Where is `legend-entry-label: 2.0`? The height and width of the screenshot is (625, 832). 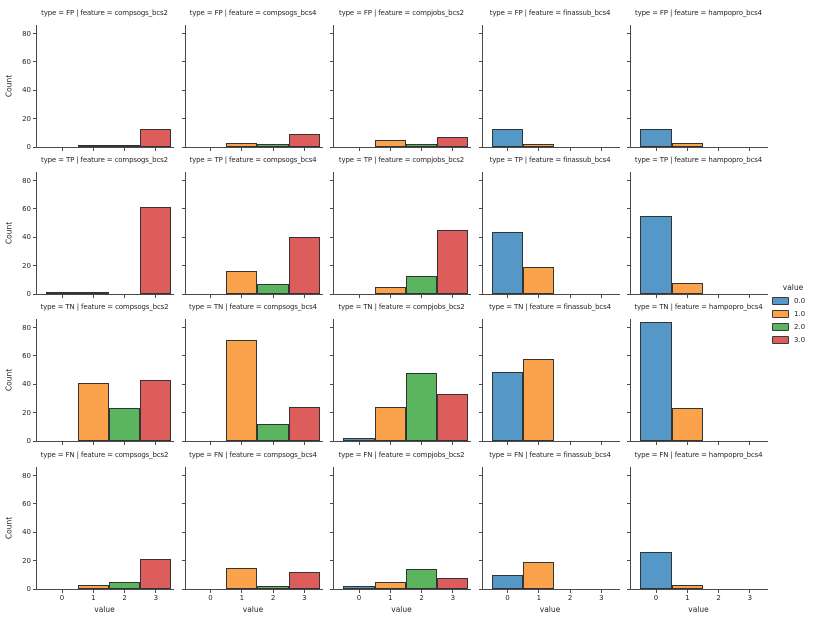 legend-entry-label: 2.0 is located at coordinates (800, 326).